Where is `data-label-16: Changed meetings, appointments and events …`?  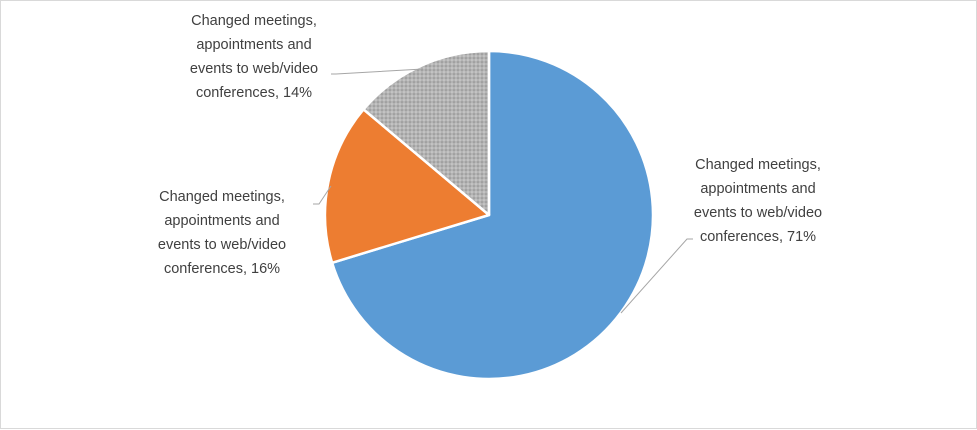
data-label-16: Changed meetings, appointments and events … is located at coordinates (222, 233).